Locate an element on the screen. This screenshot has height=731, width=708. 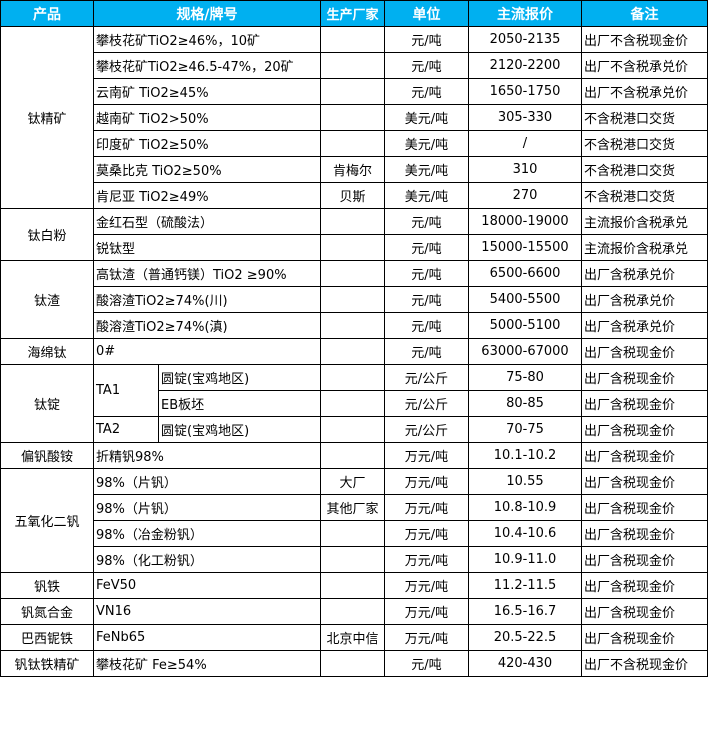
header-row: 产品 规格/牌号 生产厂家 单位 主流报价 备注 is located at coordinates (354, 13).